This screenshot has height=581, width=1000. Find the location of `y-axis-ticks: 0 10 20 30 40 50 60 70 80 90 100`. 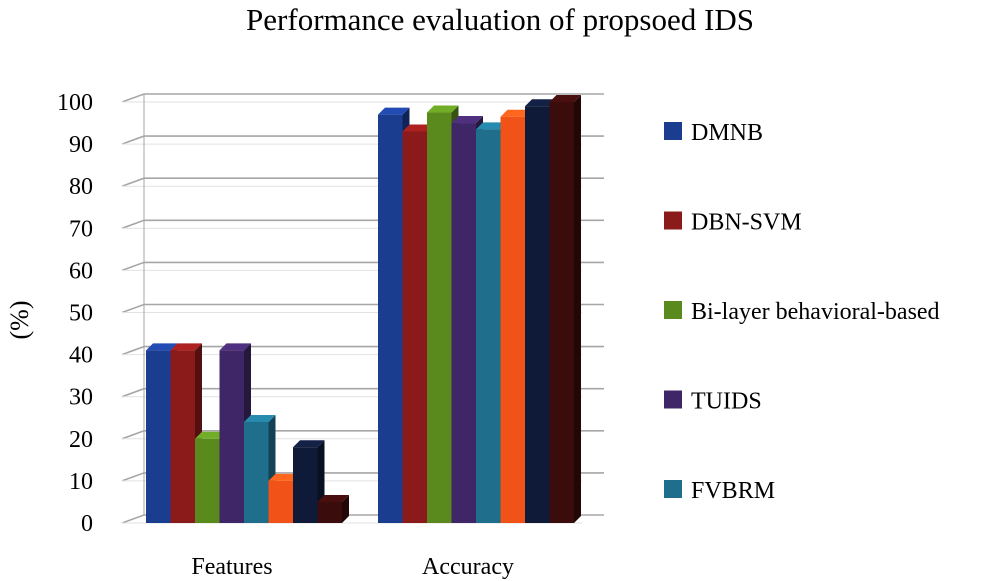

y-axis-ticks: 0 10 20 30 40 50 60 70 80 90 100 is located at coordinates (75, 313).